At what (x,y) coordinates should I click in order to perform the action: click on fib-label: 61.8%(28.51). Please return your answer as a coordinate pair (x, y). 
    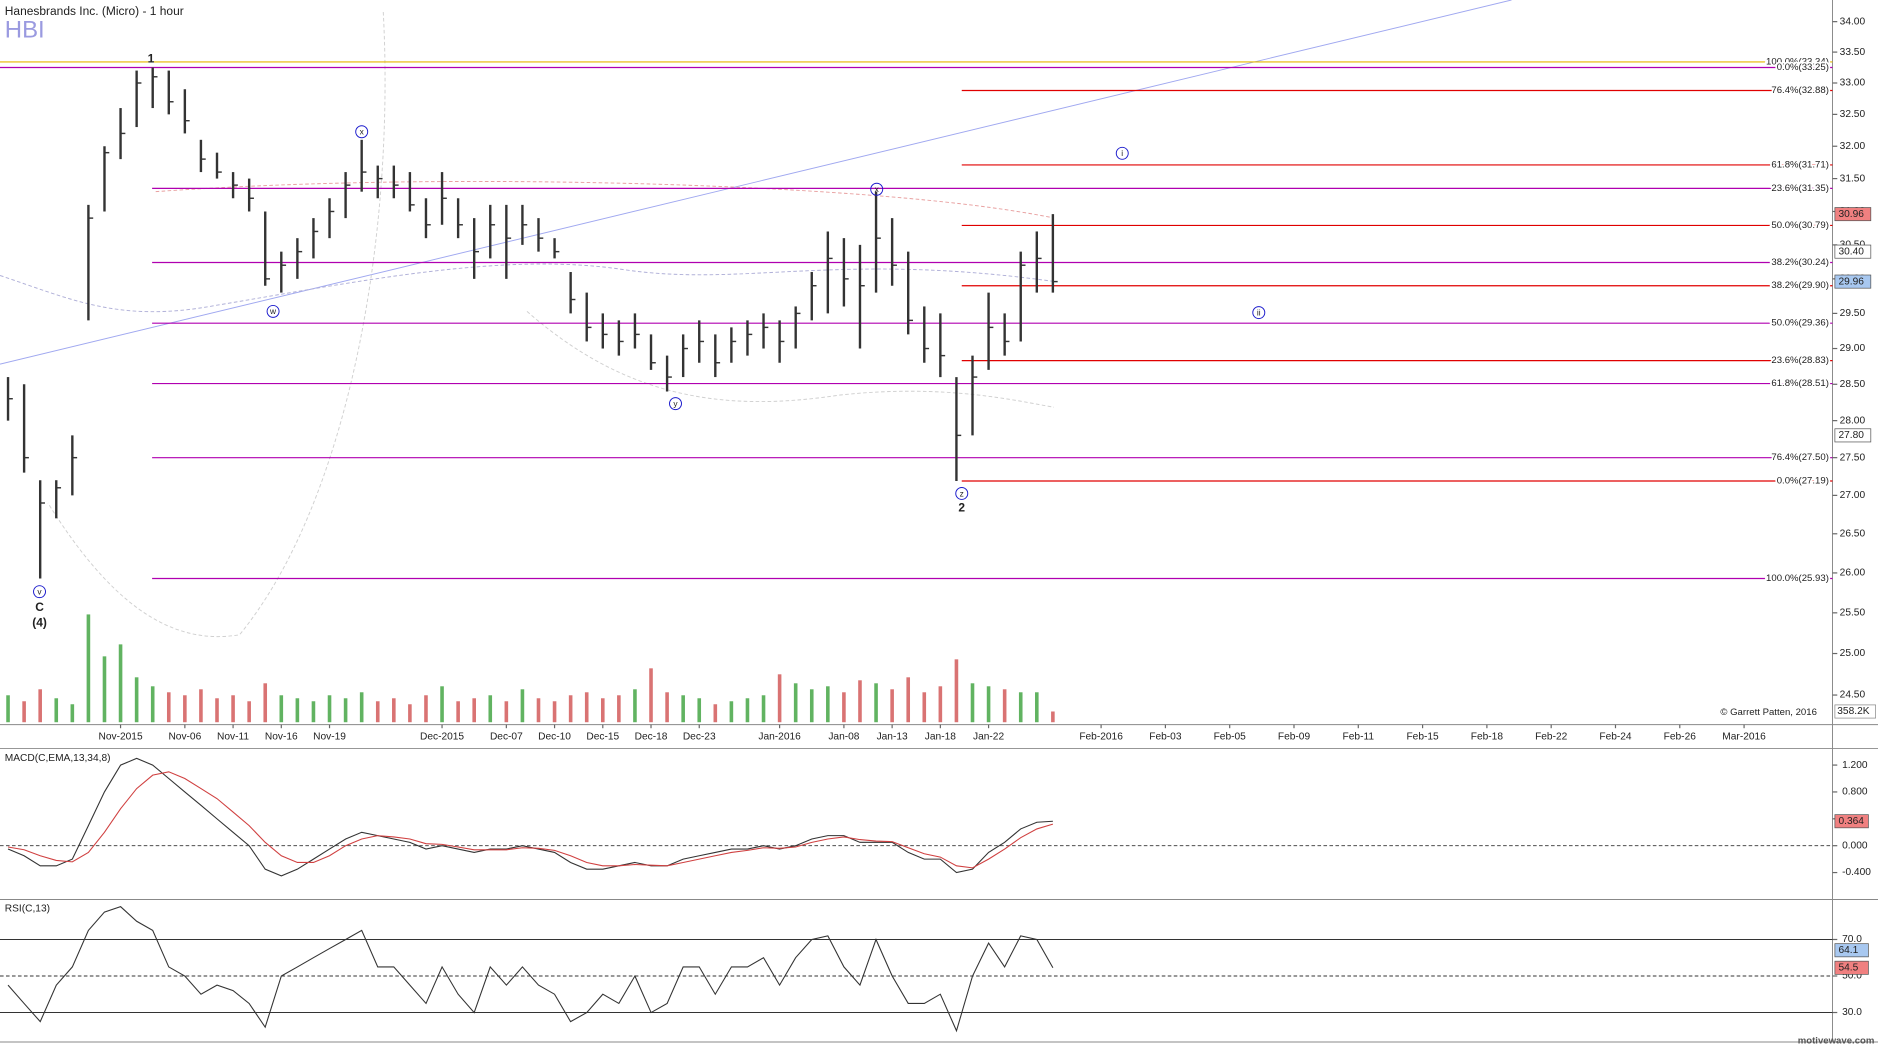
    Looking at the image, I should click on (1800, 383).